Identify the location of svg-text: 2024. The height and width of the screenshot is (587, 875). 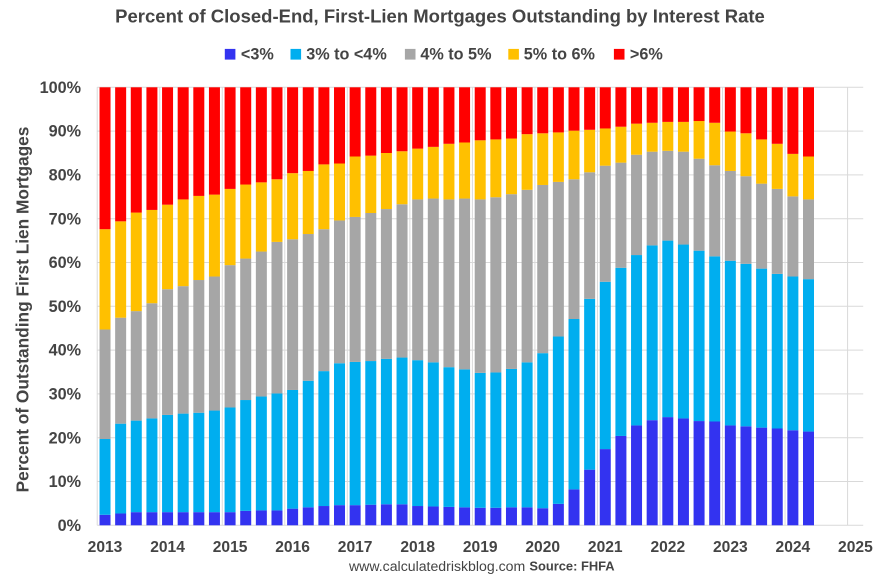
(793, 547).